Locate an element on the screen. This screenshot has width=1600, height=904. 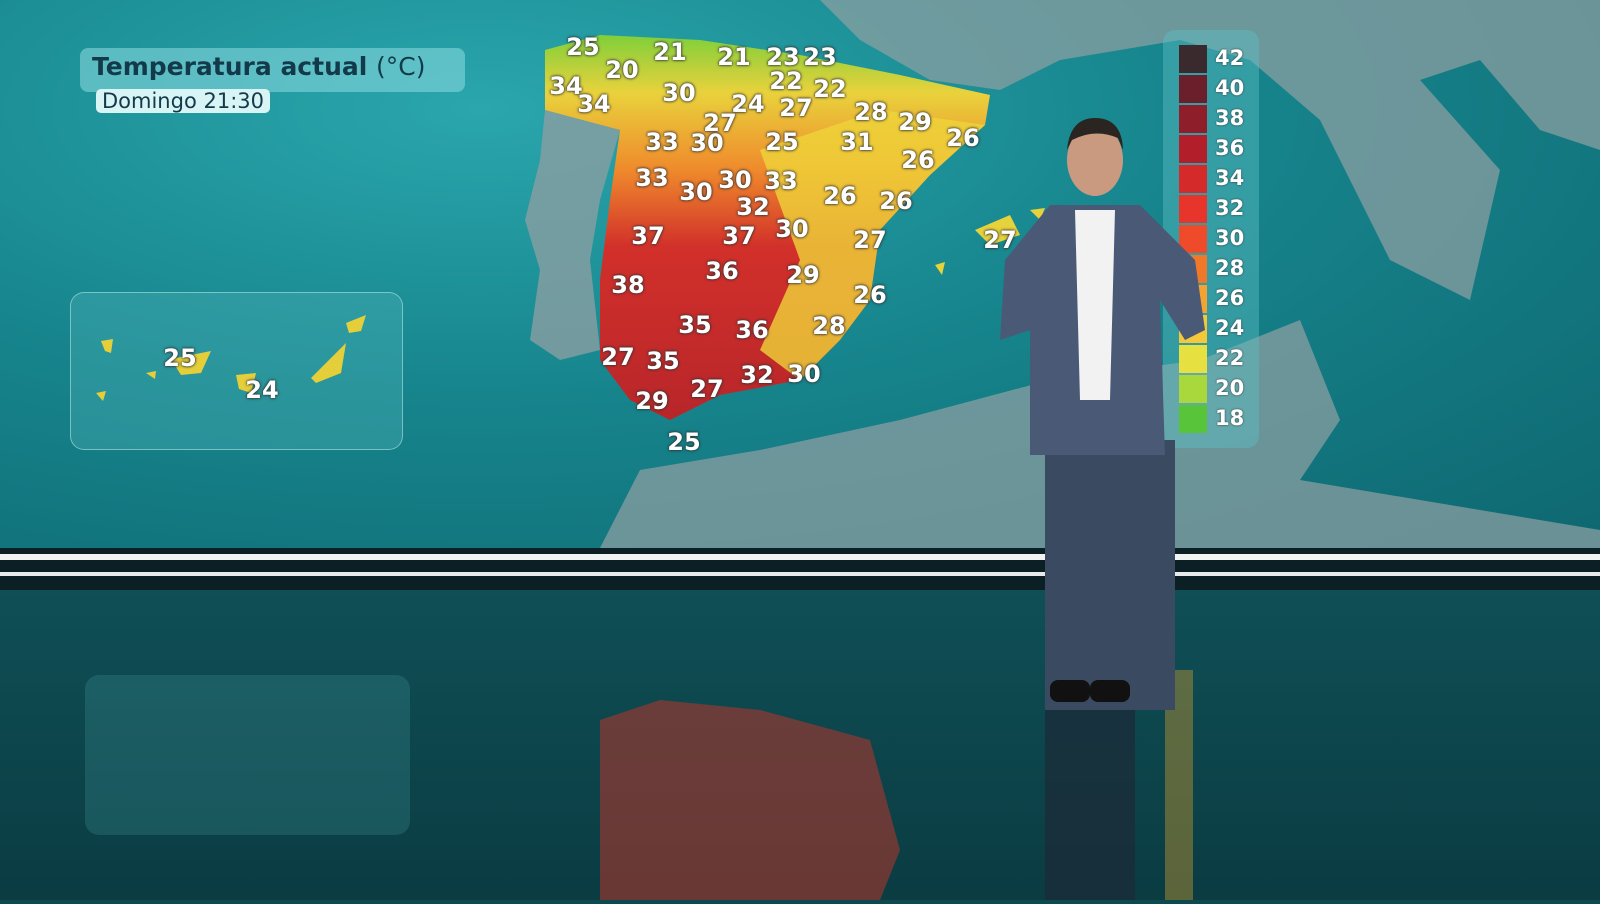
legend-item: 40 is located at coordinates (1215, 89).